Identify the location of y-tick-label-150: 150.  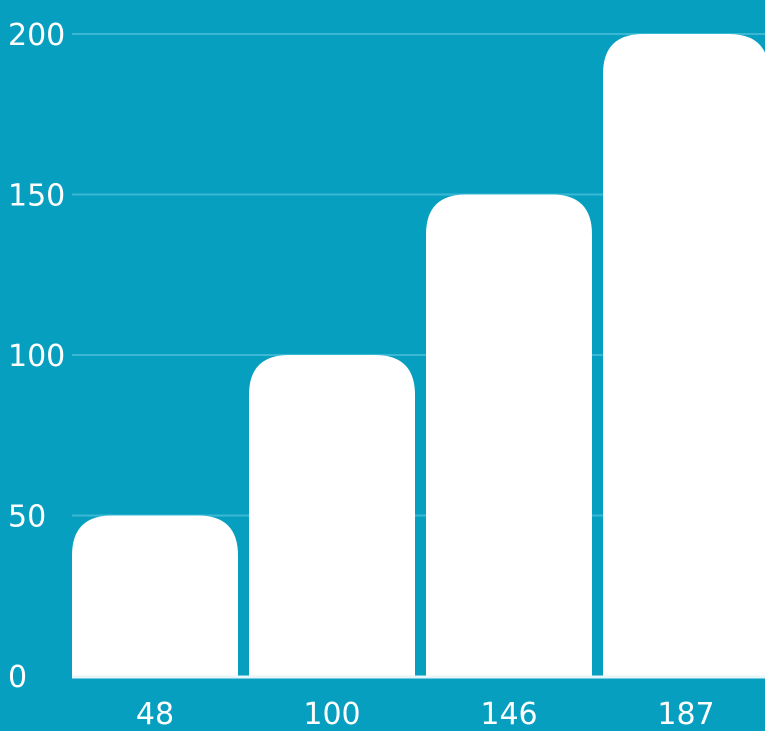
(36, 196).